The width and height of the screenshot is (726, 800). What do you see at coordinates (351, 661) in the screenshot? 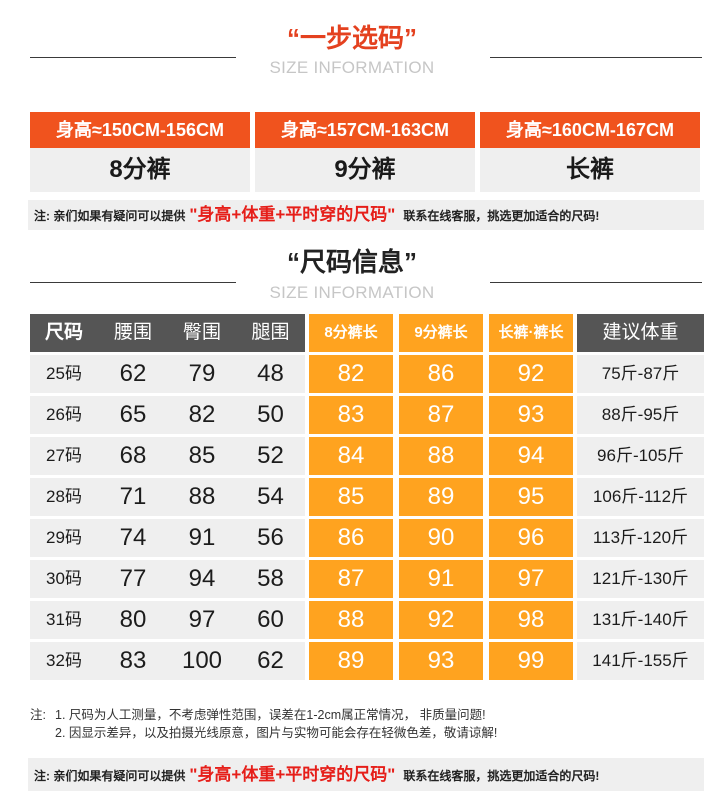
I see `length-8-cell: 89` at bounding box center [351, 661].